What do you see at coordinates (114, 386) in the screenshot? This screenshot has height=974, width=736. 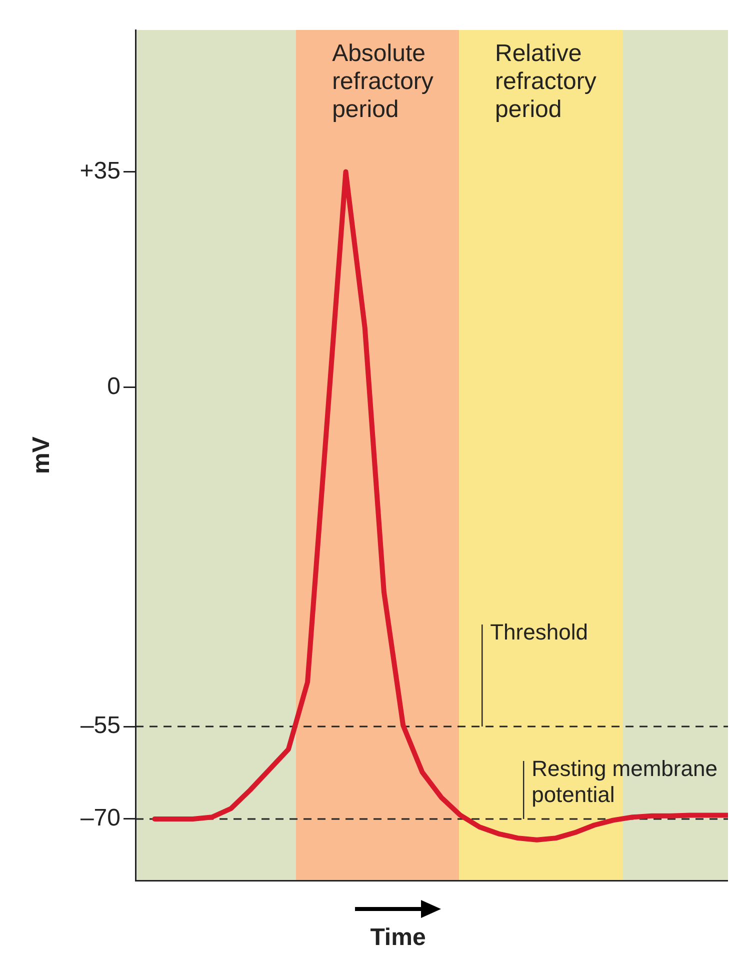 I see `y-tick-label: 0` at bounding box center [114, 386].